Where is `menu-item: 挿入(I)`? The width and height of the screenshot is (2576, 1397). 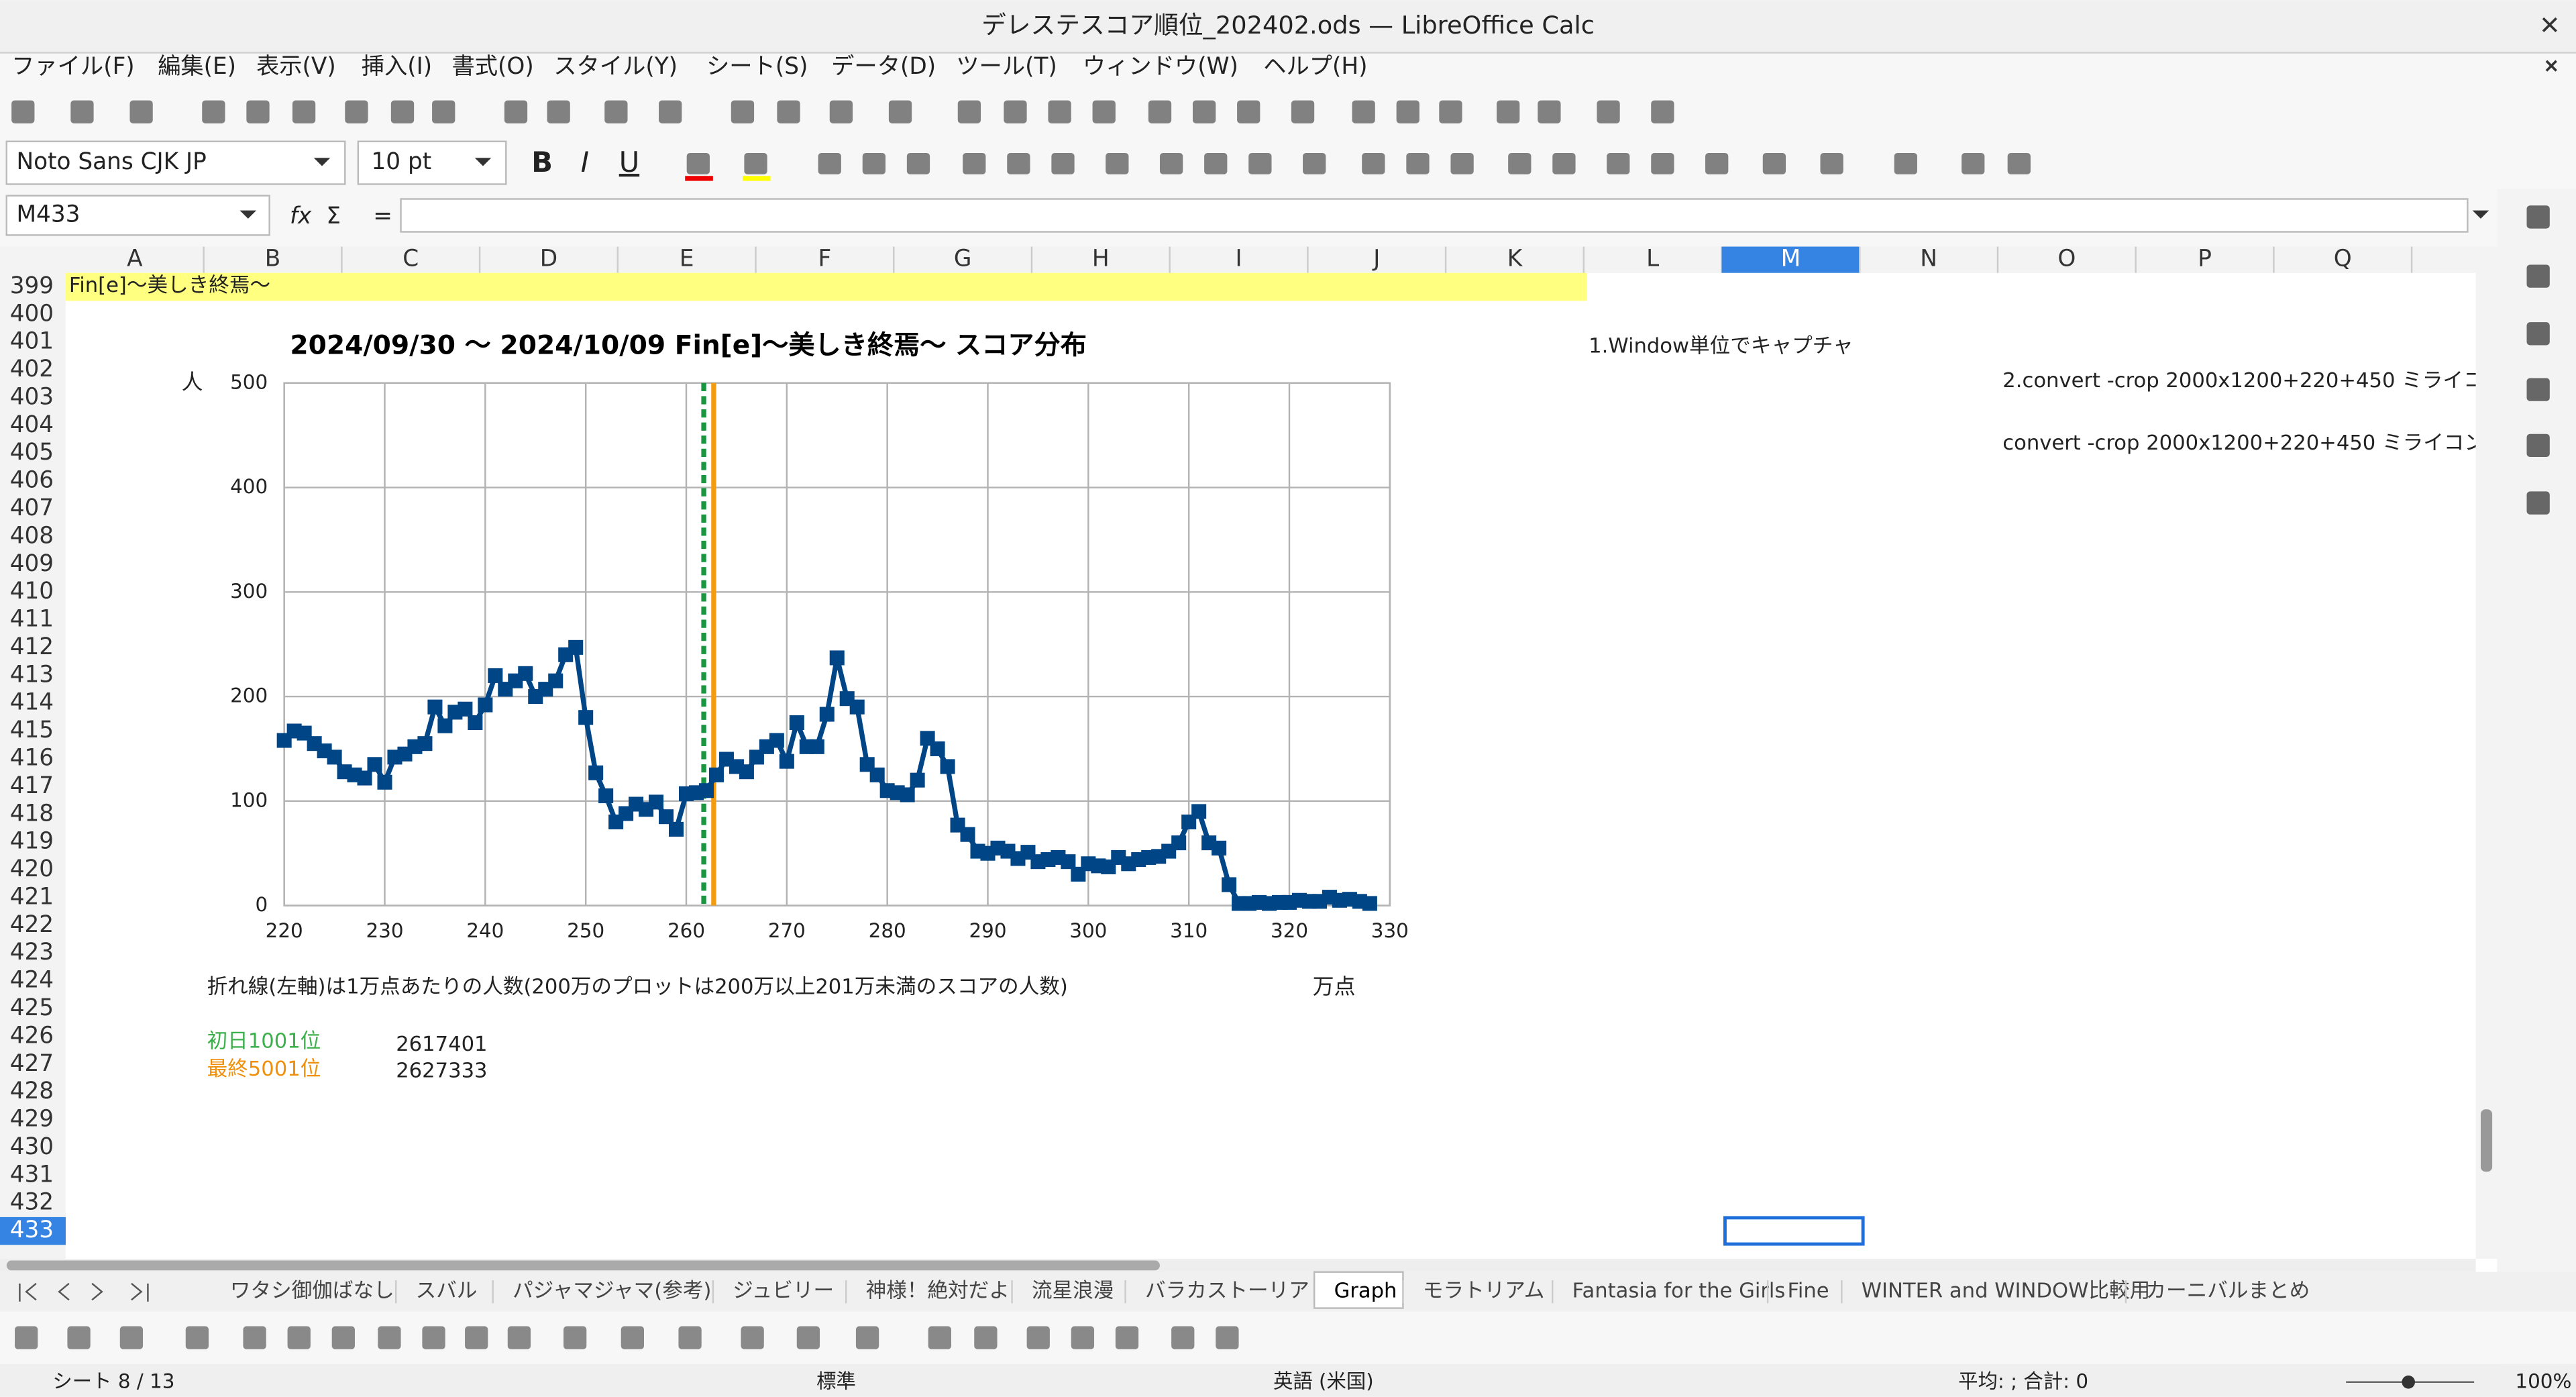 menu-item: 挿入(I) is located at coordinates (397, 66).